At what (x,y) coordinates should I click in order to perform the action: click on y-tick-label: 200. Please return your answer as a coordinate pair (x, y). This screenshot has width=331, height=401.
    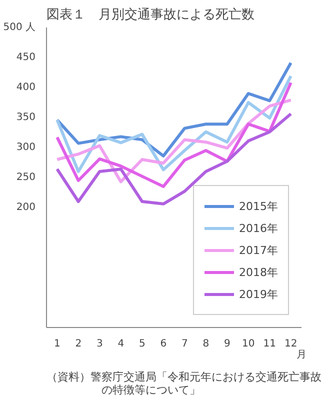
    Looking at the image, I should click on (26, 207).